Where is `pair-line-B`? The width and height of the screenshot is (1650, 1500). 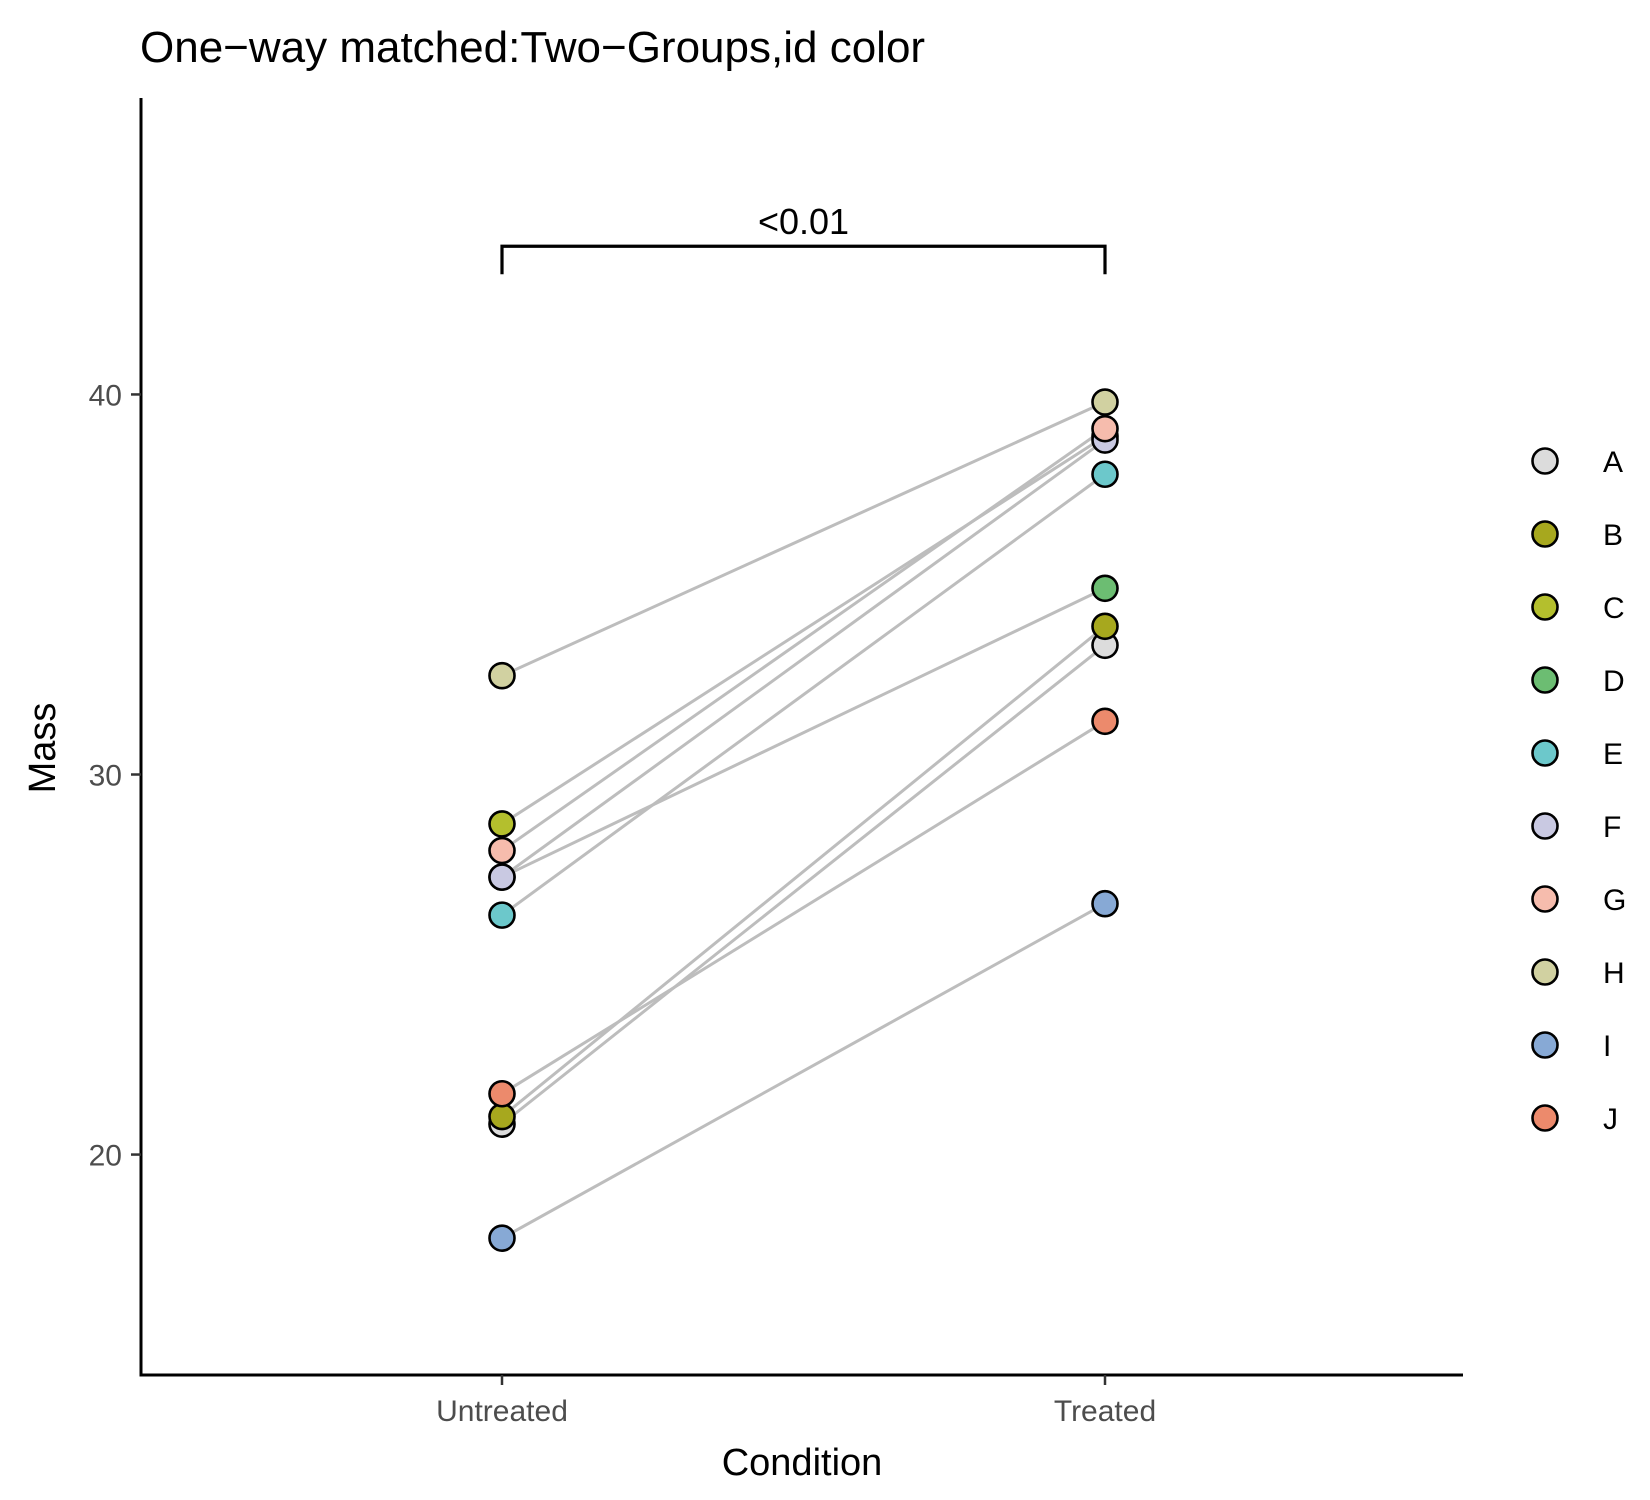 pair-line-B is located at coordinates (803, 871).